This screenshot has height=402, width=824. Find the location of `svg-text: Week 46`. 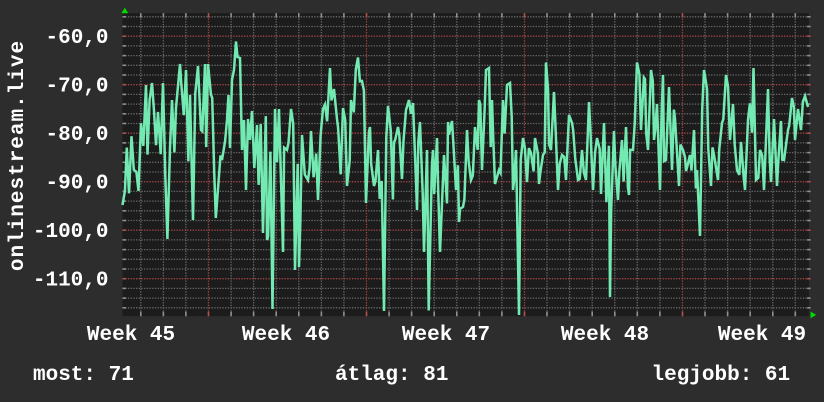

svg-text: Week 46 is located at coordinates (286, 335).